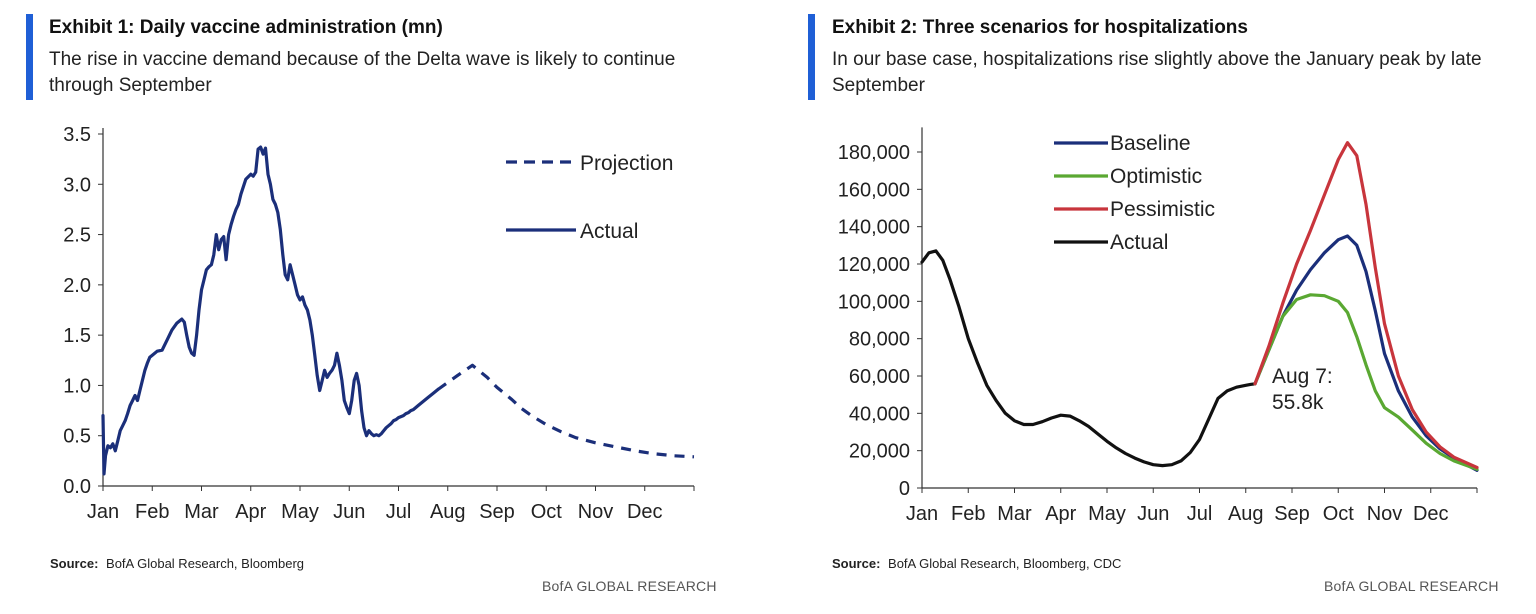  What do you see at coordinates (904, 489) in the screenshot?
I see `exhibit-2-y-tick-label: 0` at bounding box center [904, 489].